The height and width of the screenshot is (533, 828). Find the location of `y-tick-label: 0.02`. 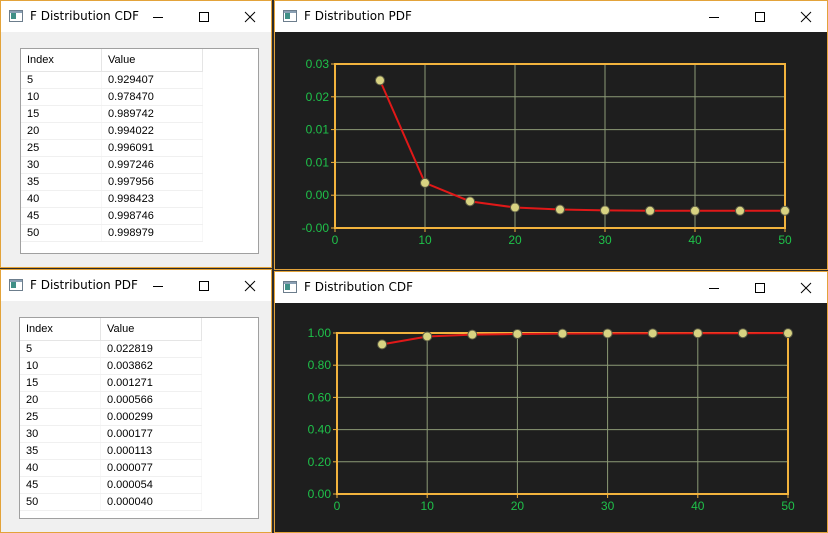

y-tick-label: 0.02 is located at coordinates (318, 97).